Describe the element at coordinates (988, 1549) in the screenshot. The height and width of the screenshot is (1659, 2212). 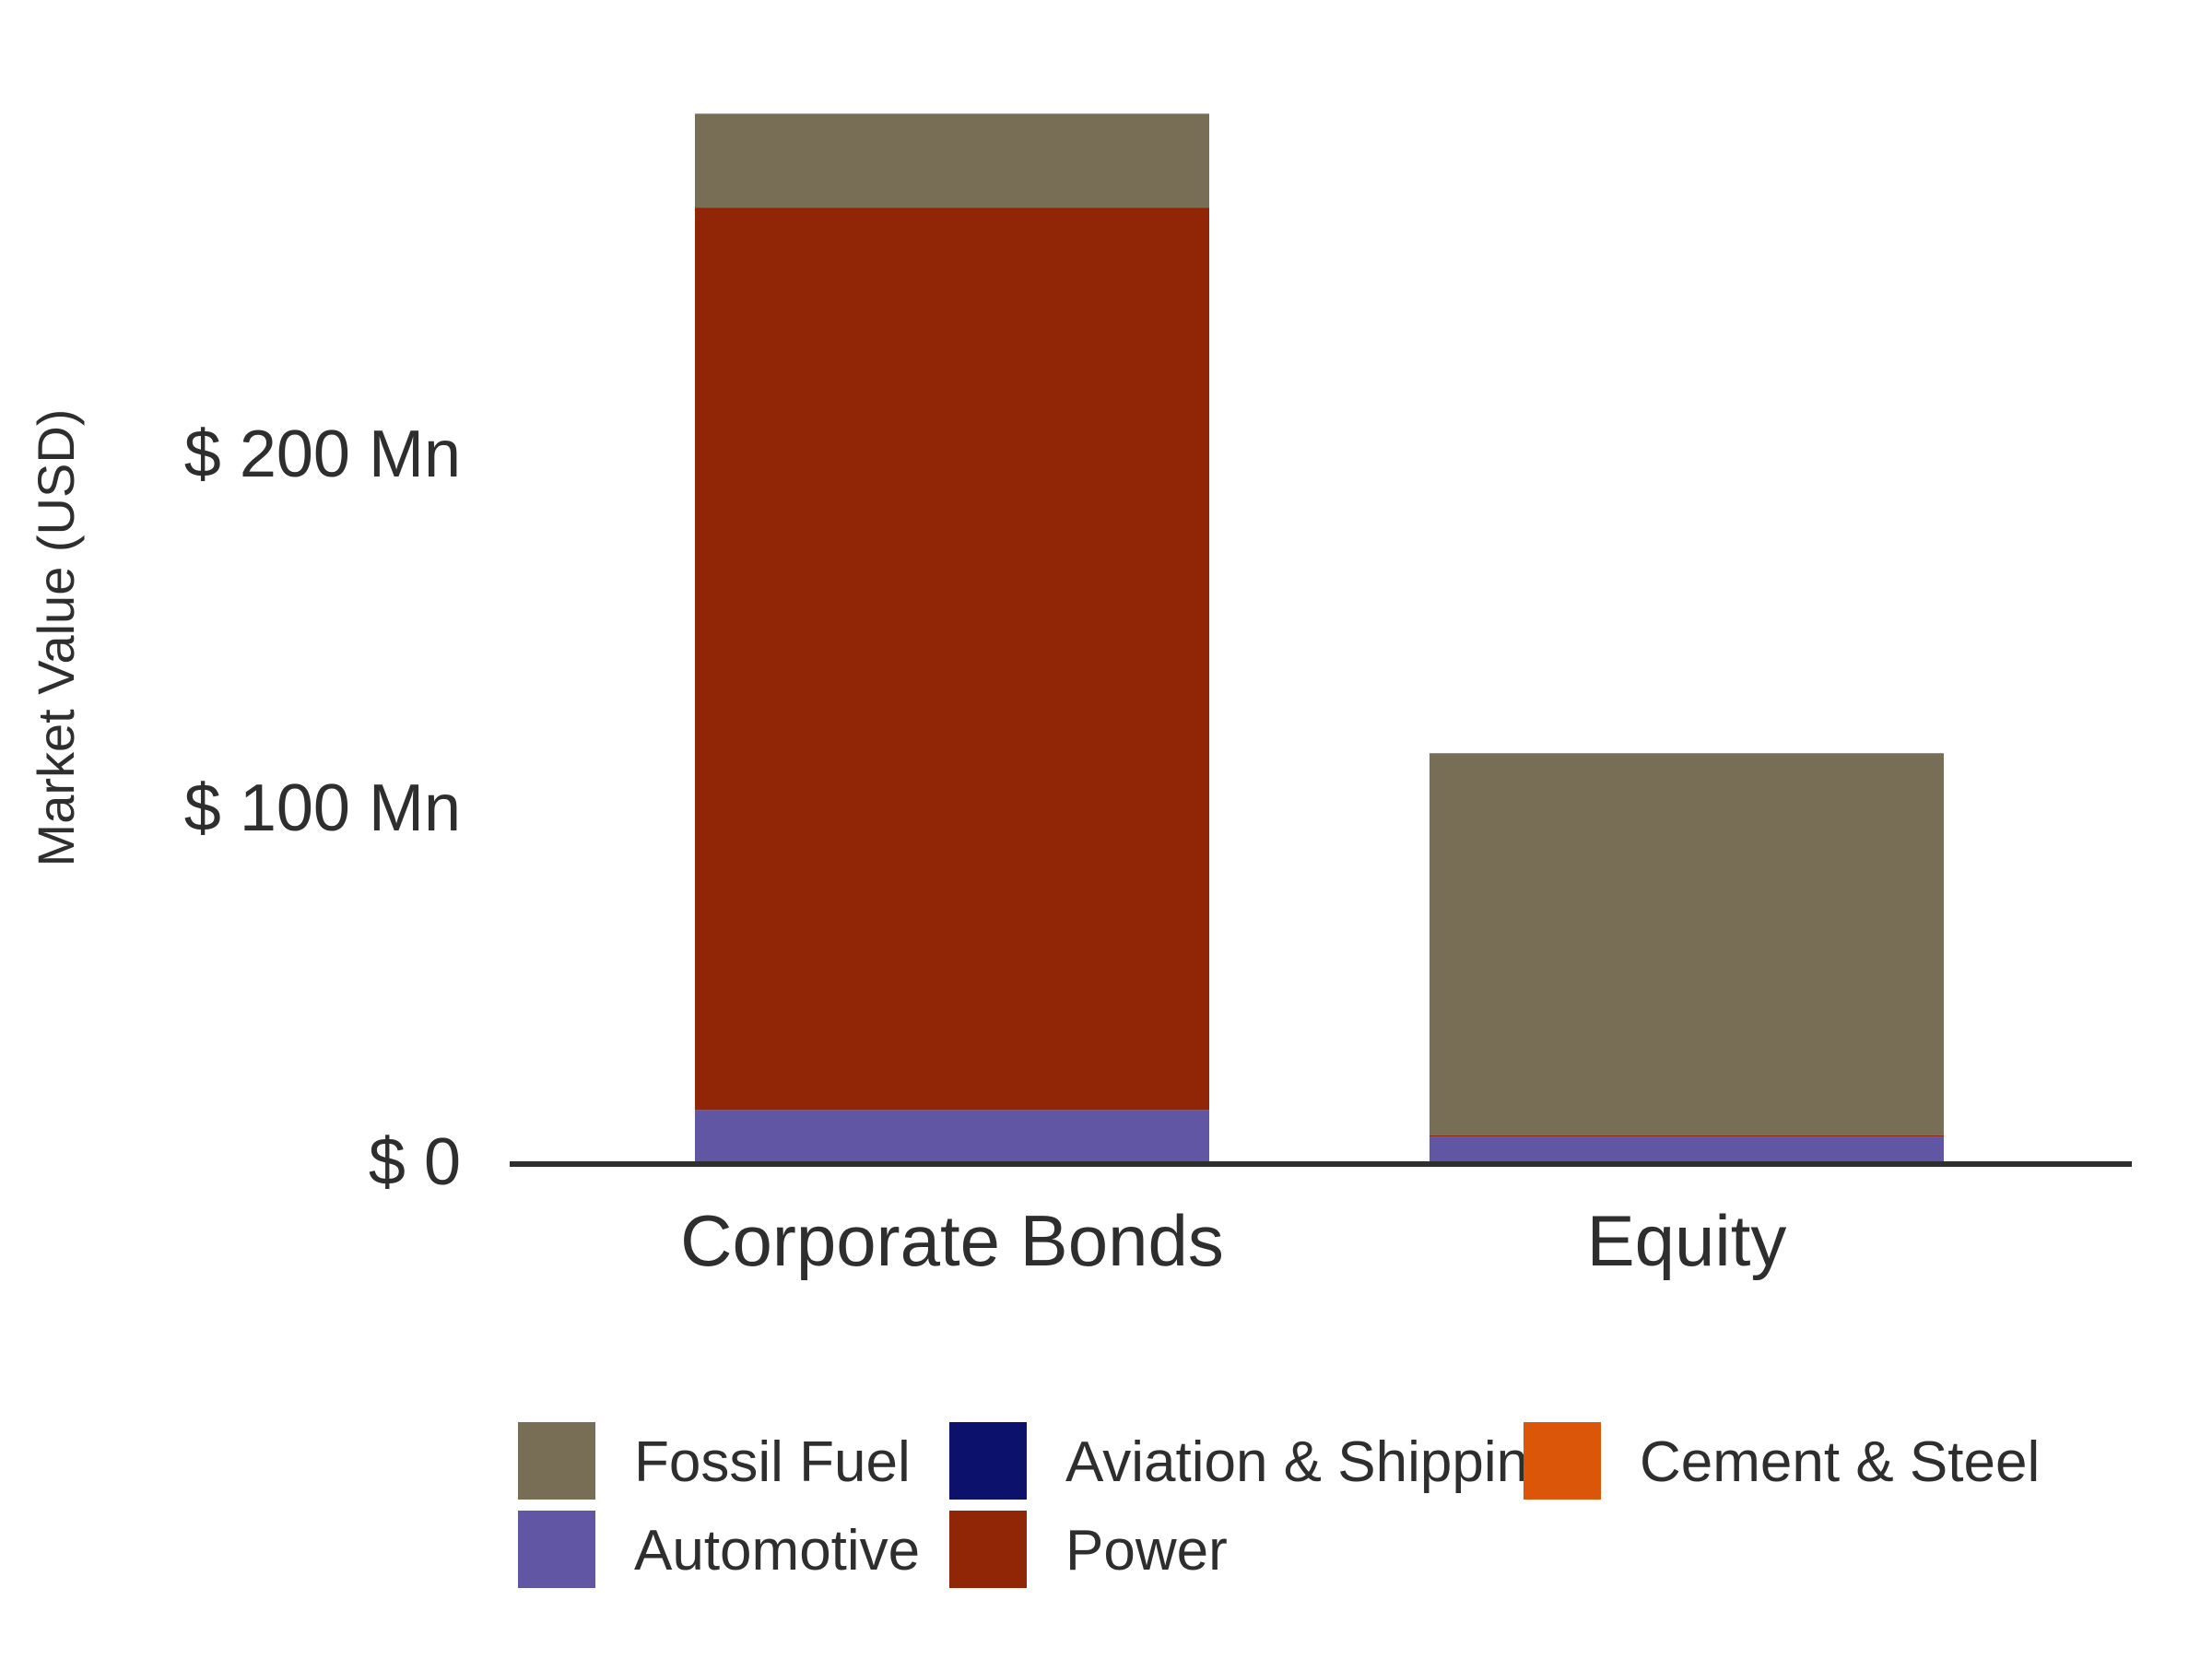
I see `legend-swatch-power` at that location.